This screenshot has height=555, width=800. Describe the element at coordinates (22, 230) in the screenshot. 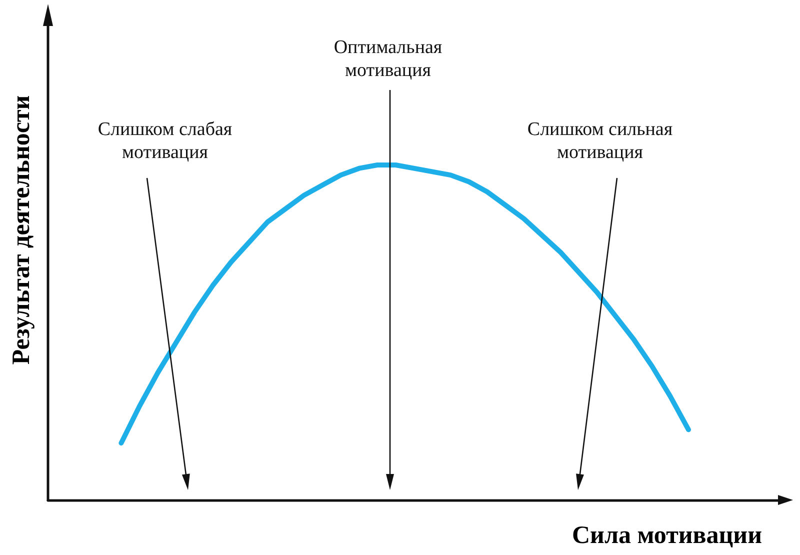

I see `y-axis-title: Результат деятельности` at that location.